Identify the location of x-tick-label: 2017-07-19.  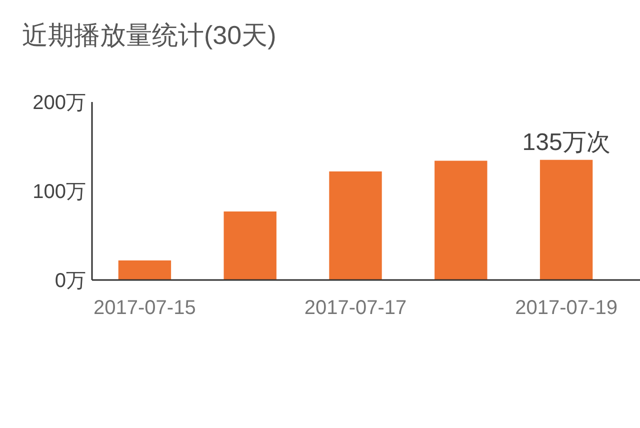
(566, 308).